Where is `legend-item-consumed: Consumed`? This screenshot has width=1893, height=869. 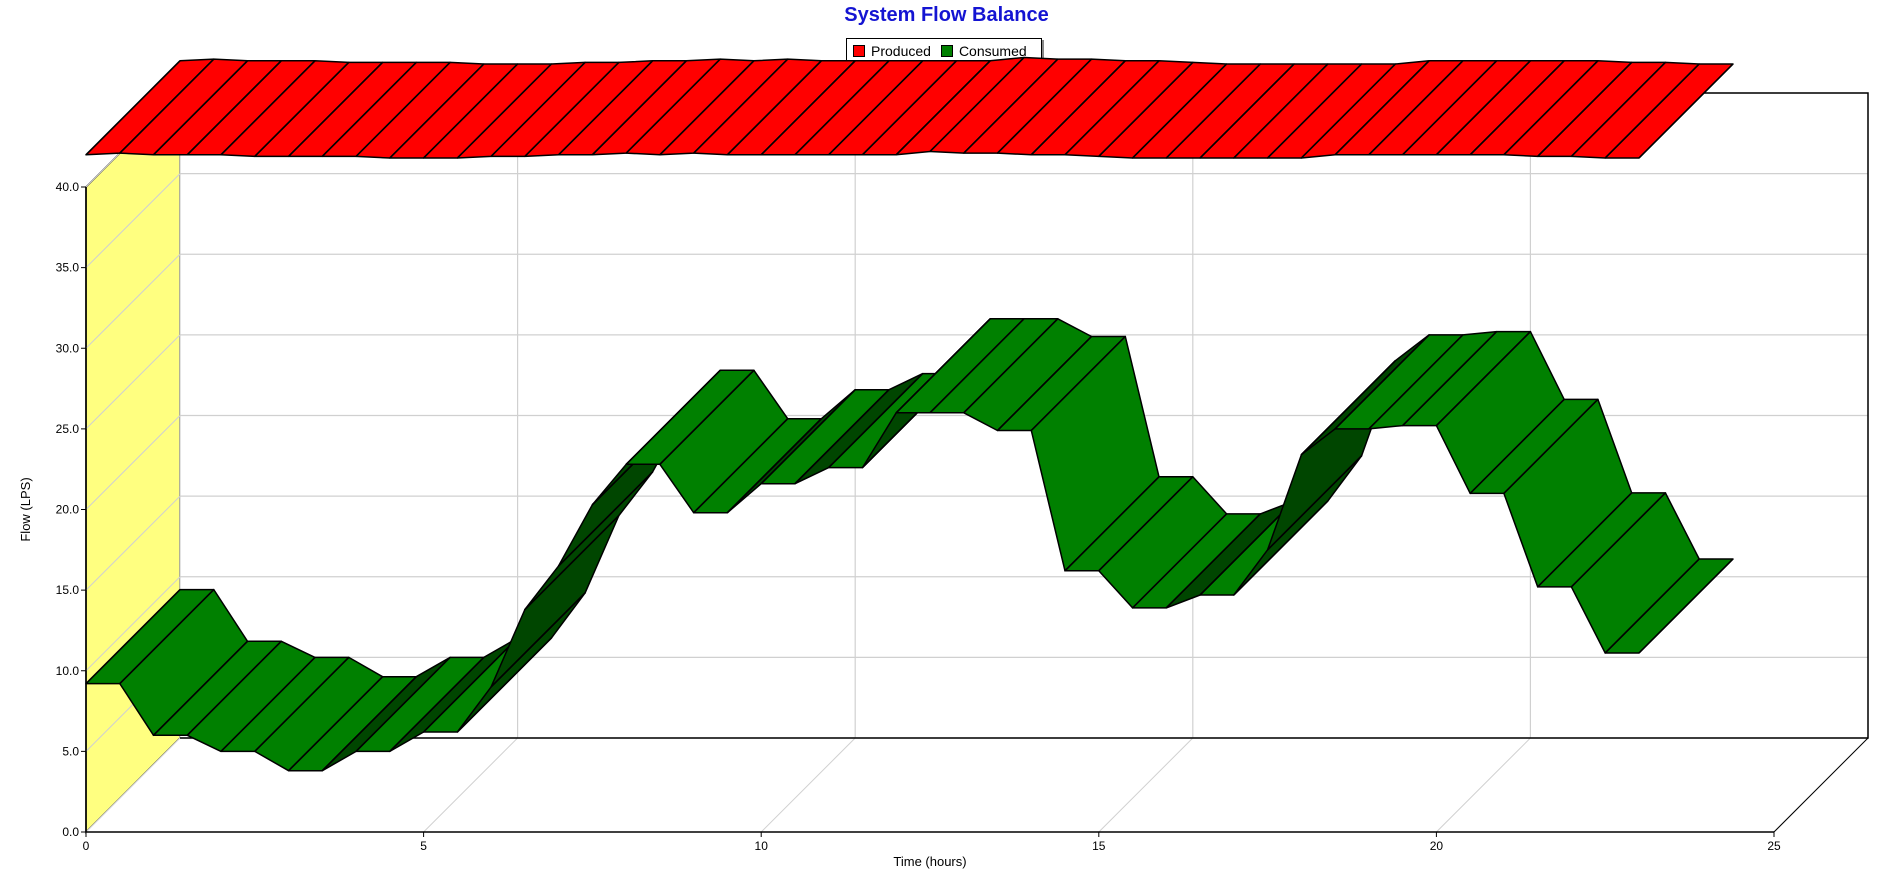 legend-item-consumed: Consumed is located at coordinates (983, 51).